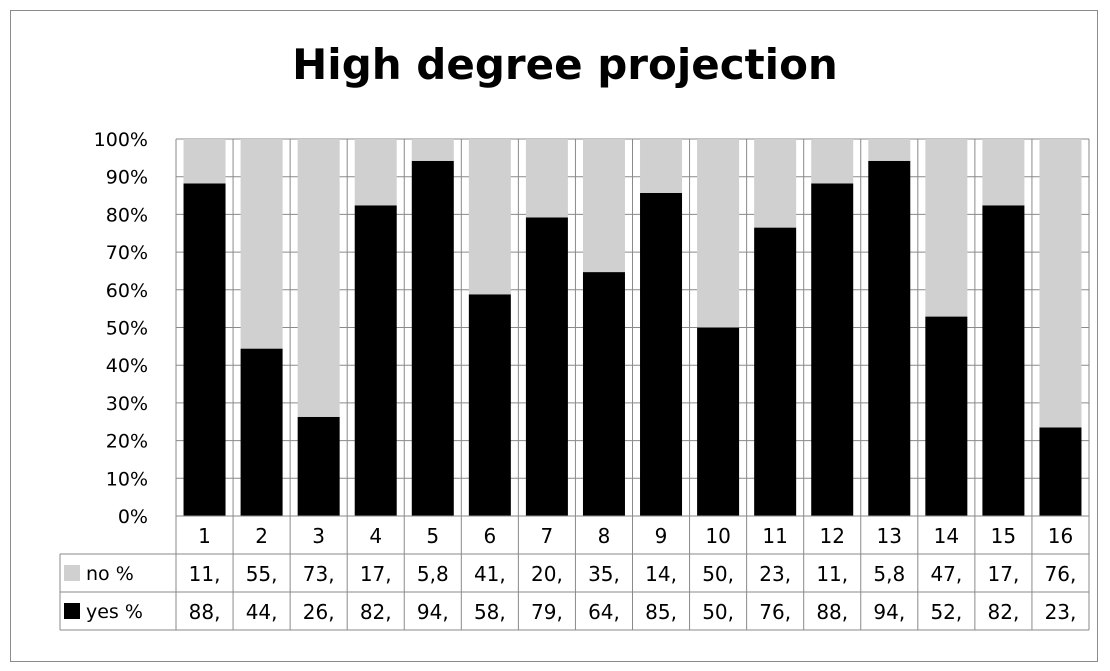 The width and height of the screenshot is (1110, 671). I want to click on category-label: 14, so click(946, 536).